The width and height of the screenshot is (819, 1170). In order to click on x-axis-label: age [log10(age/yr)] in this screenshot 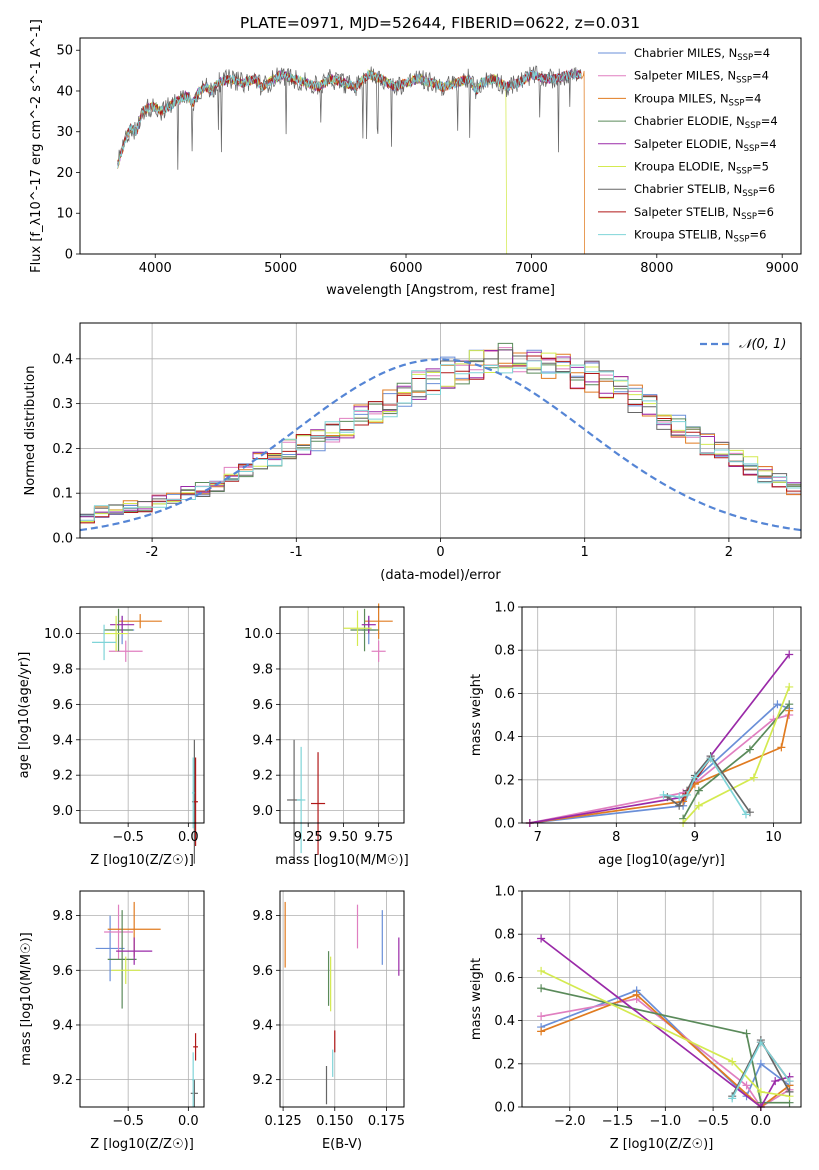, I will do `click(661, 860)`.